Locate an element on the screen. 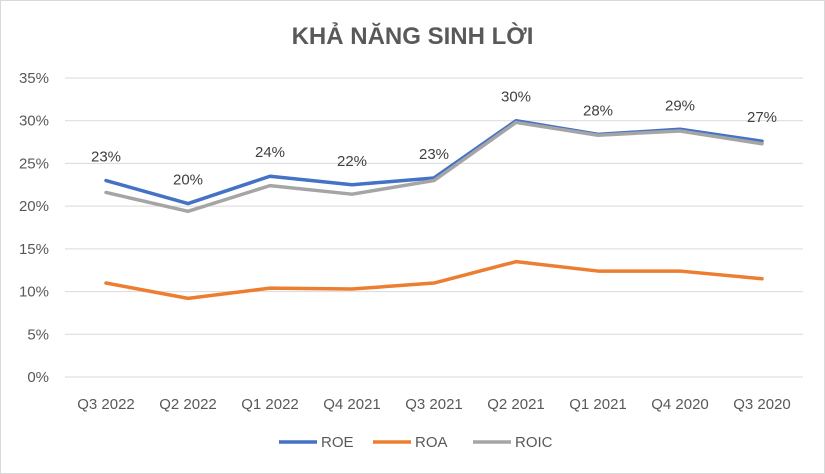  data-label-roe: 27% is located at coordinates (762, 117).